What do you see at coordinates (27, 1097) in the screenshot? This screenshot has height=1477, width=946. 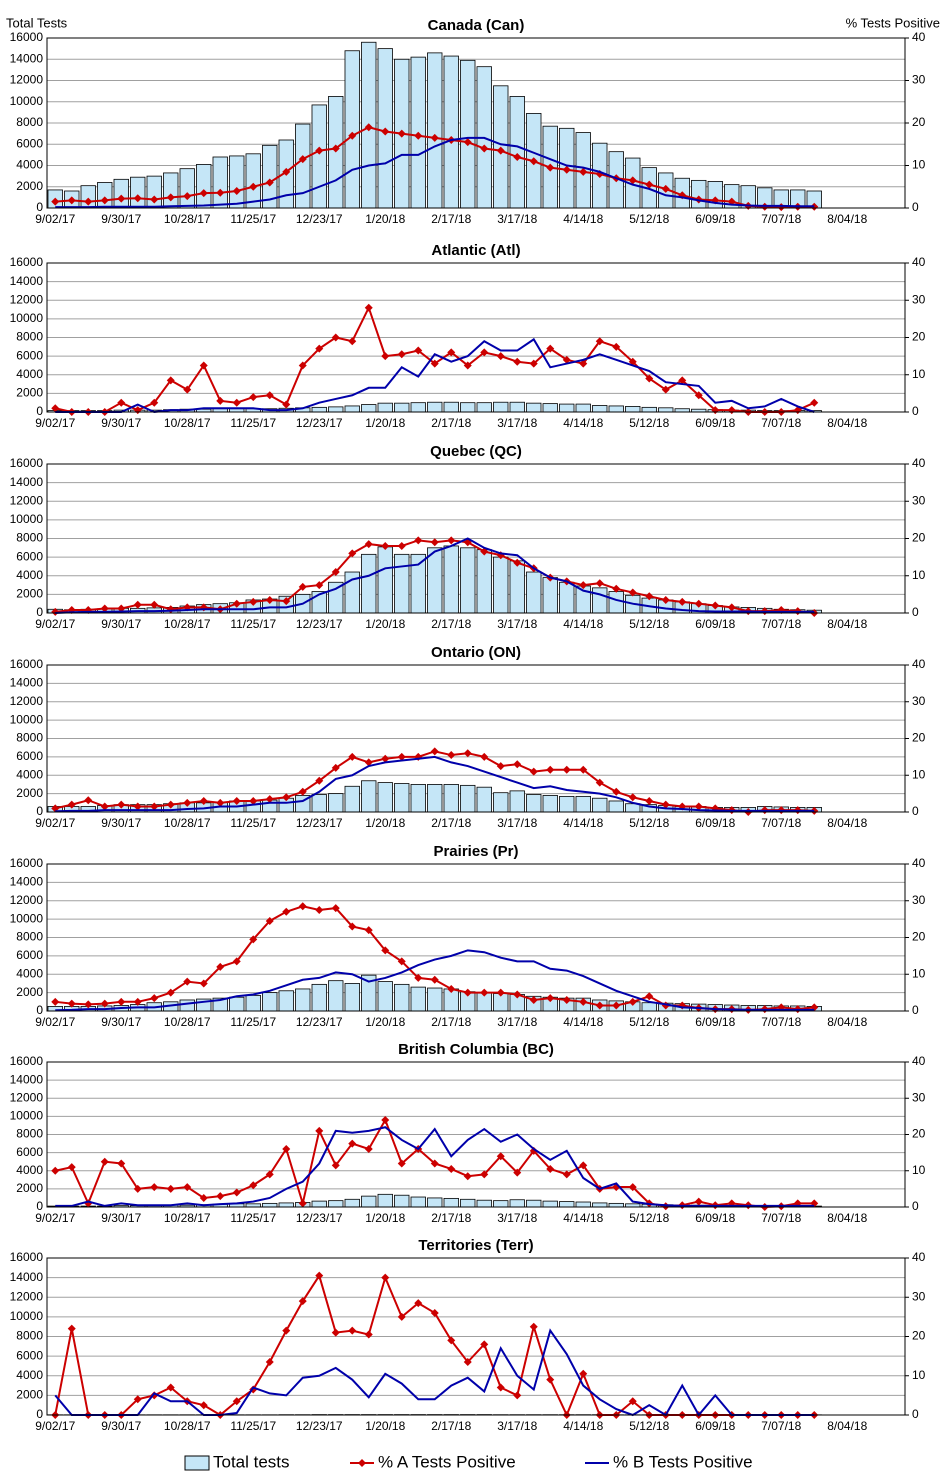 I see `y-tick-label: 12000` at bounding box center [27, 1097].